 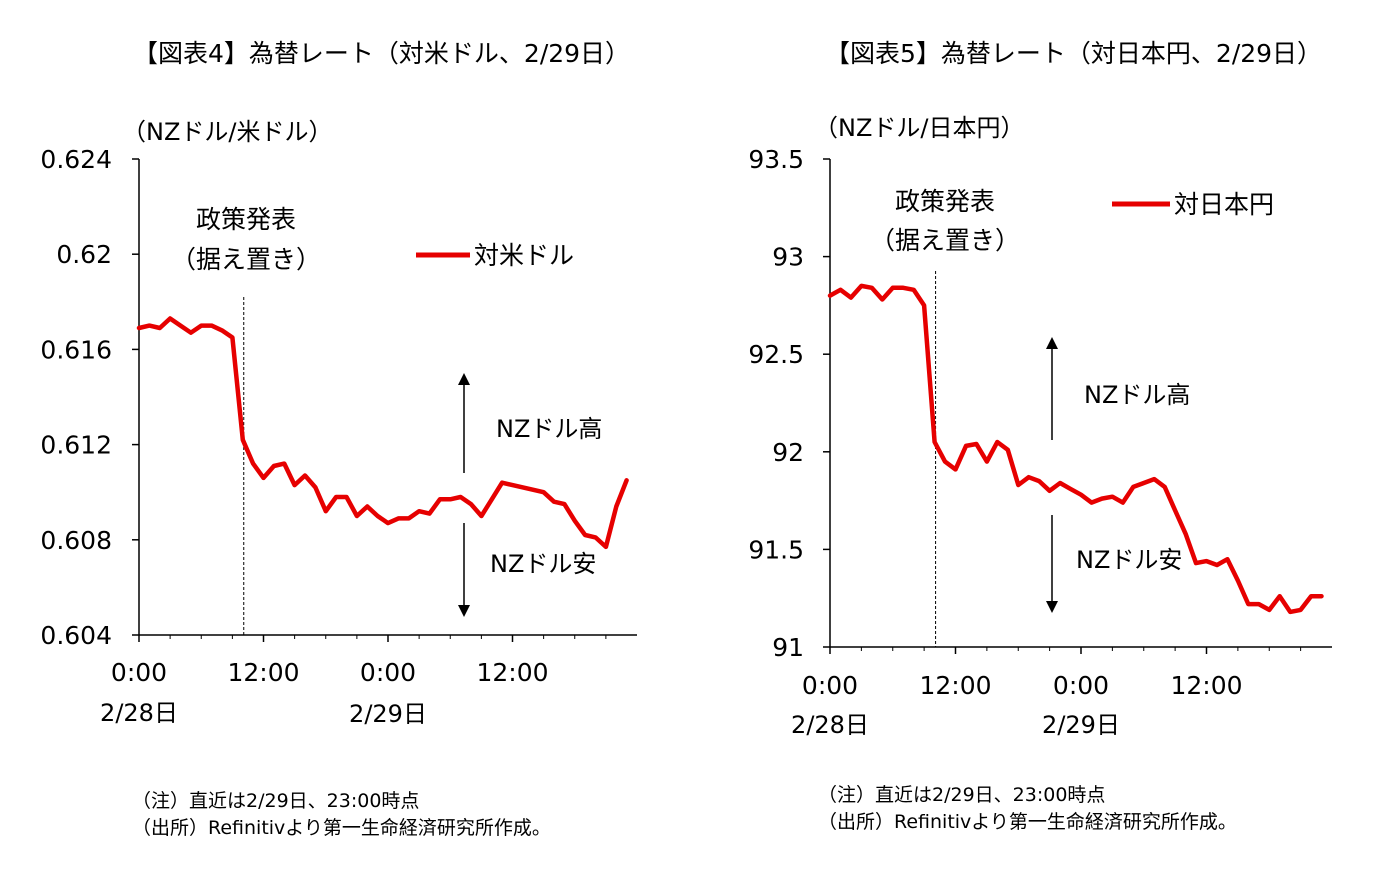 What do you see at coordinates (919, 128) in the screenshot?
I see `y-axis-label: （NZドル/日本円）` at bounding box center [919, 128].